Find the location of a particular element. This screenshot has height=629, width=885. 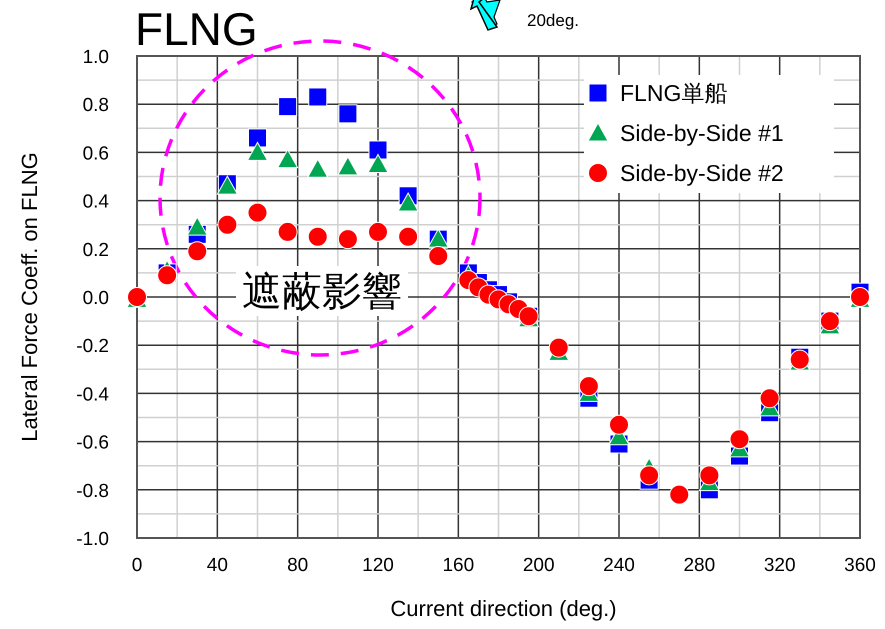

x-tick-label: 280 is located at coordinates (699, 565).